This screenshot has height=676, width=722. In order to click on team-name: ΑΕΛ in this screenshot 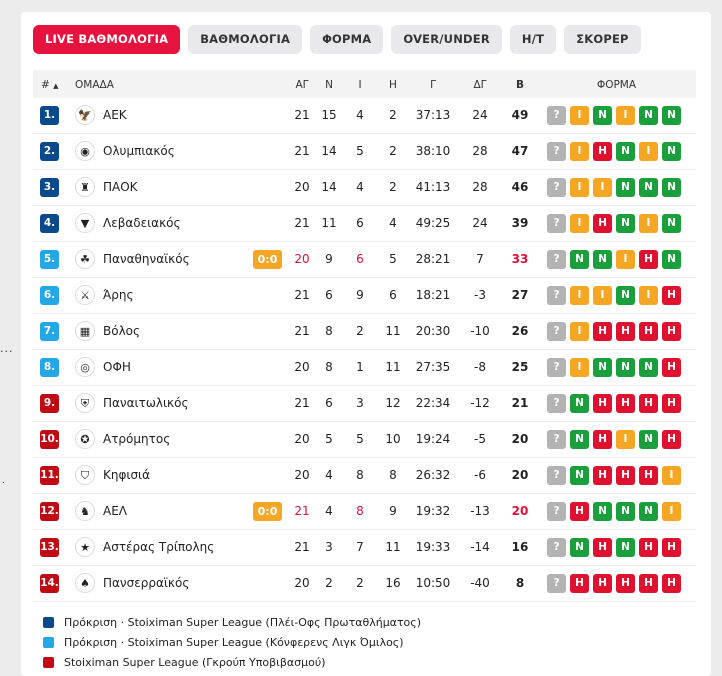, I will do `click(115, 511)`.